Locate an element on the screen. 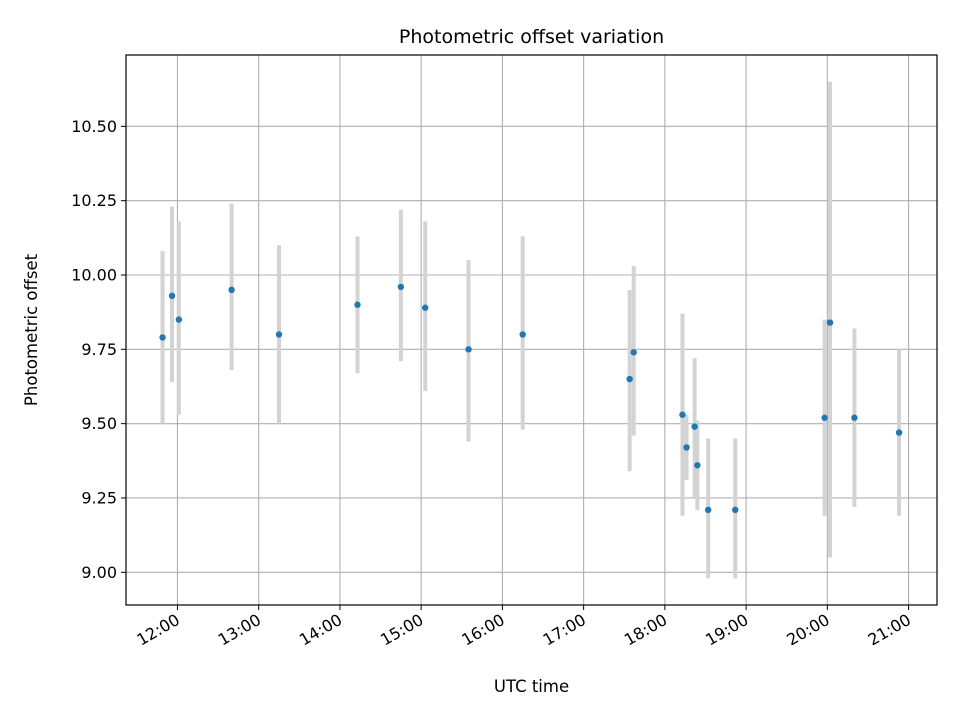 This screenshot has height=720, width=960. y-axis-ticks: 9.00 9.25 9.50 9.75 10.00 10.25 10.50 is located at coordinates (98, 349).